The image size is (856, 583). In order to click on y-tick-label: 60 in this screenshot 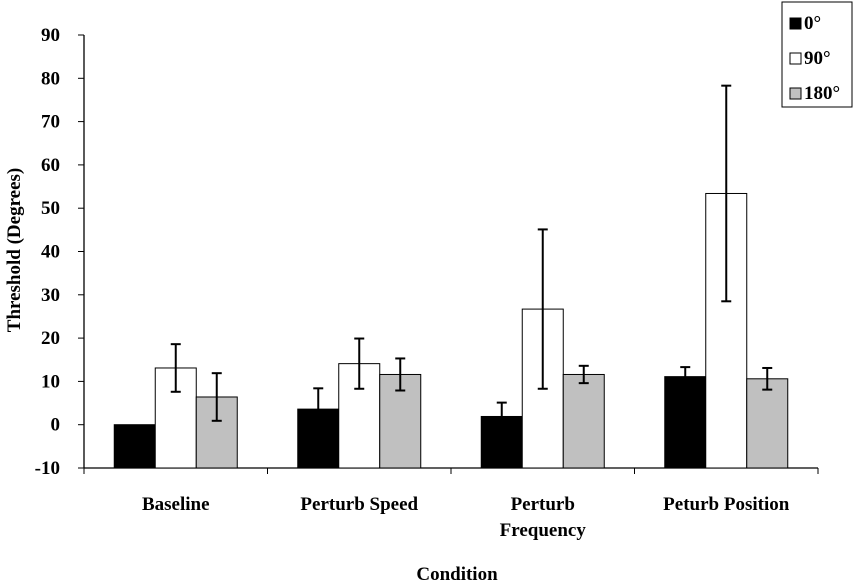, I will do `click(50, 165)`.